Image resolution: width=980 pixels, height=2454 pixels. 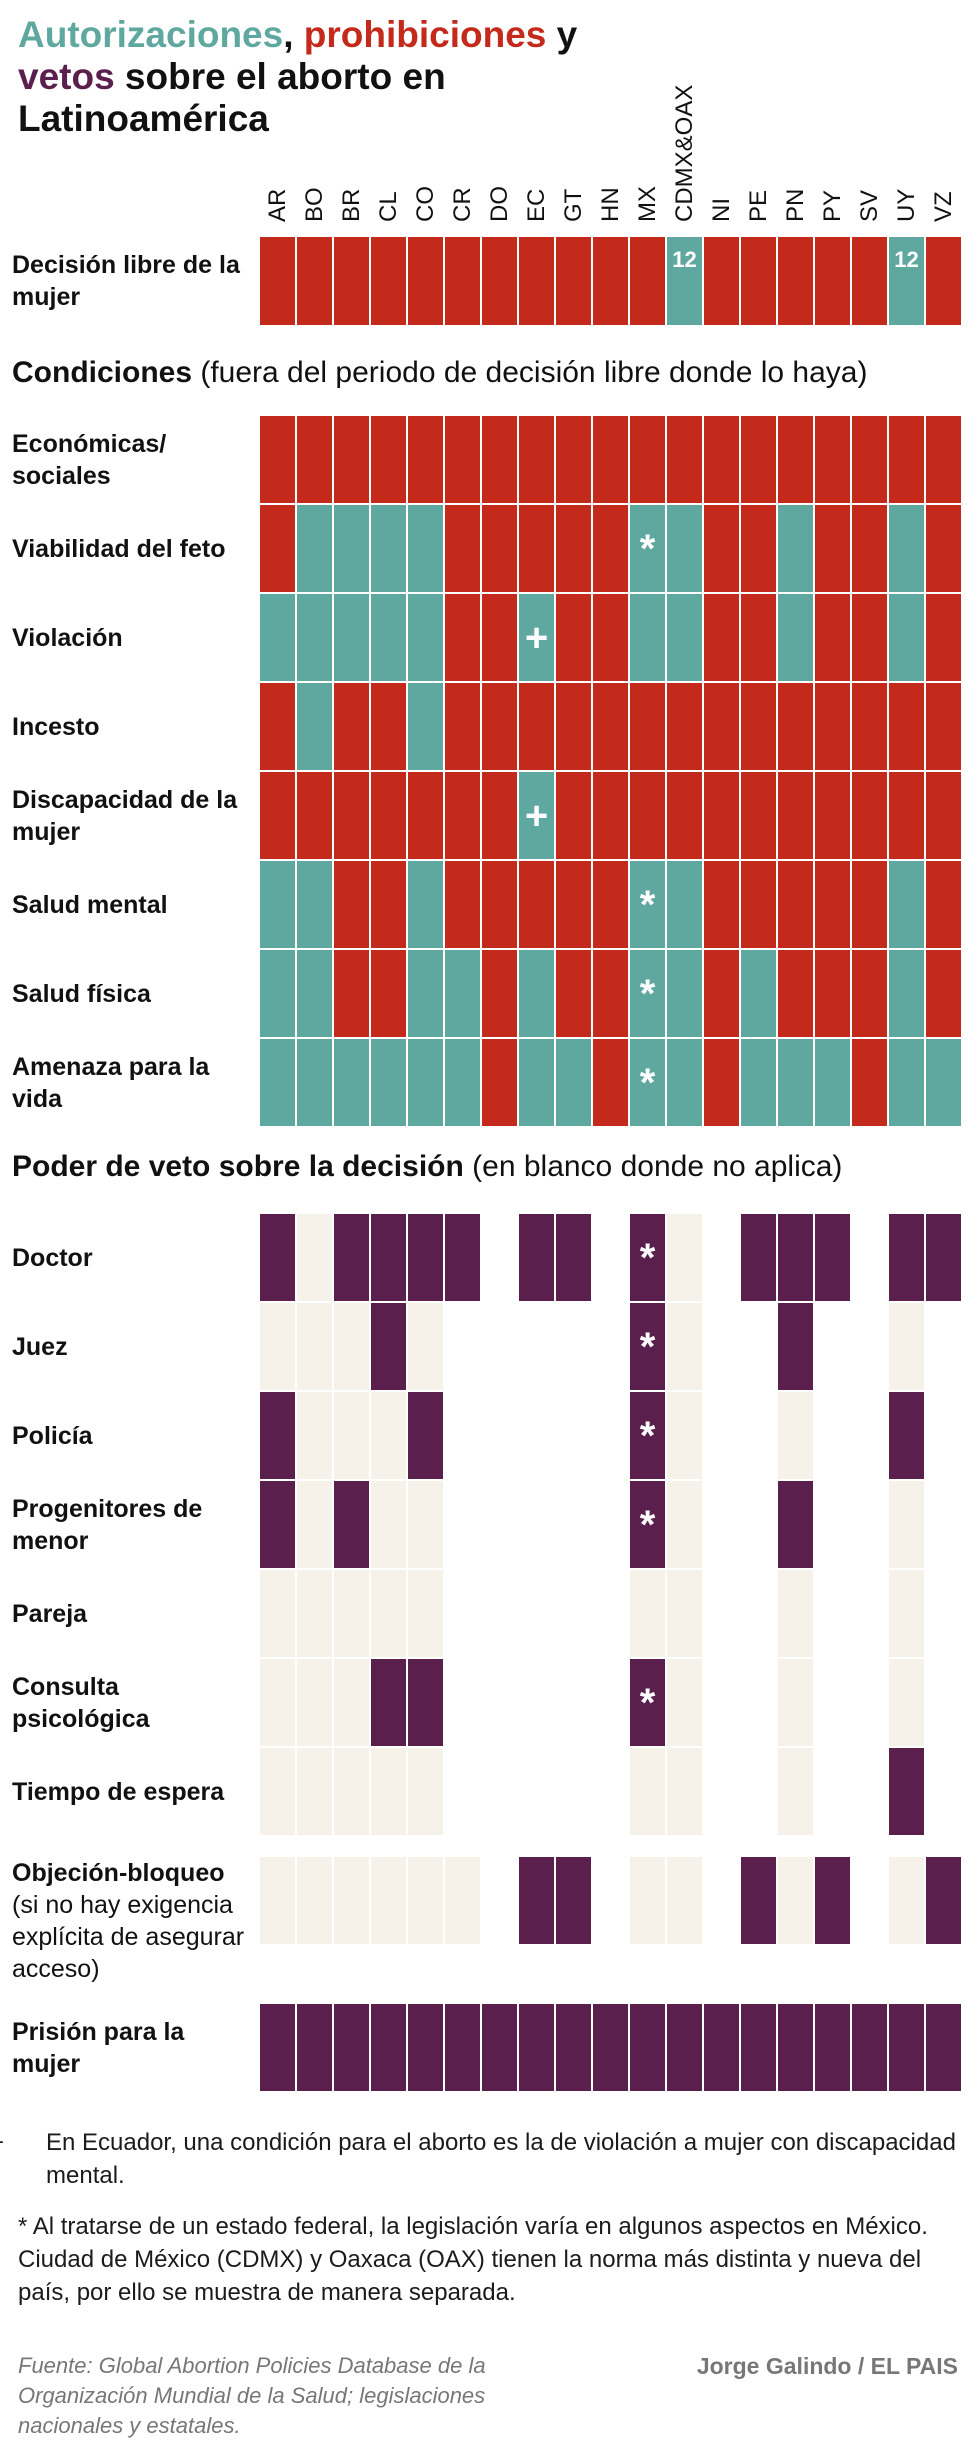 What do you see at coordinates (536, 815) in the screenshot?
I see `cell-footnote-marker: +` at bounding box center [536, 815].